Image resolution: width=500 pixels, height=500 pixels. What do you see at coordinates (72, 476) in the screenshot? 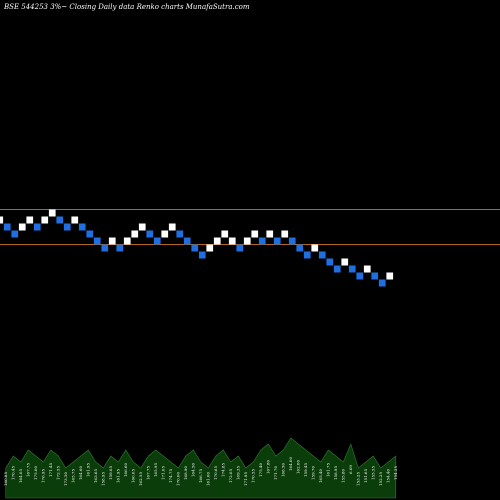
I see `price-label: 165.75` at bounding box center [72, 476].